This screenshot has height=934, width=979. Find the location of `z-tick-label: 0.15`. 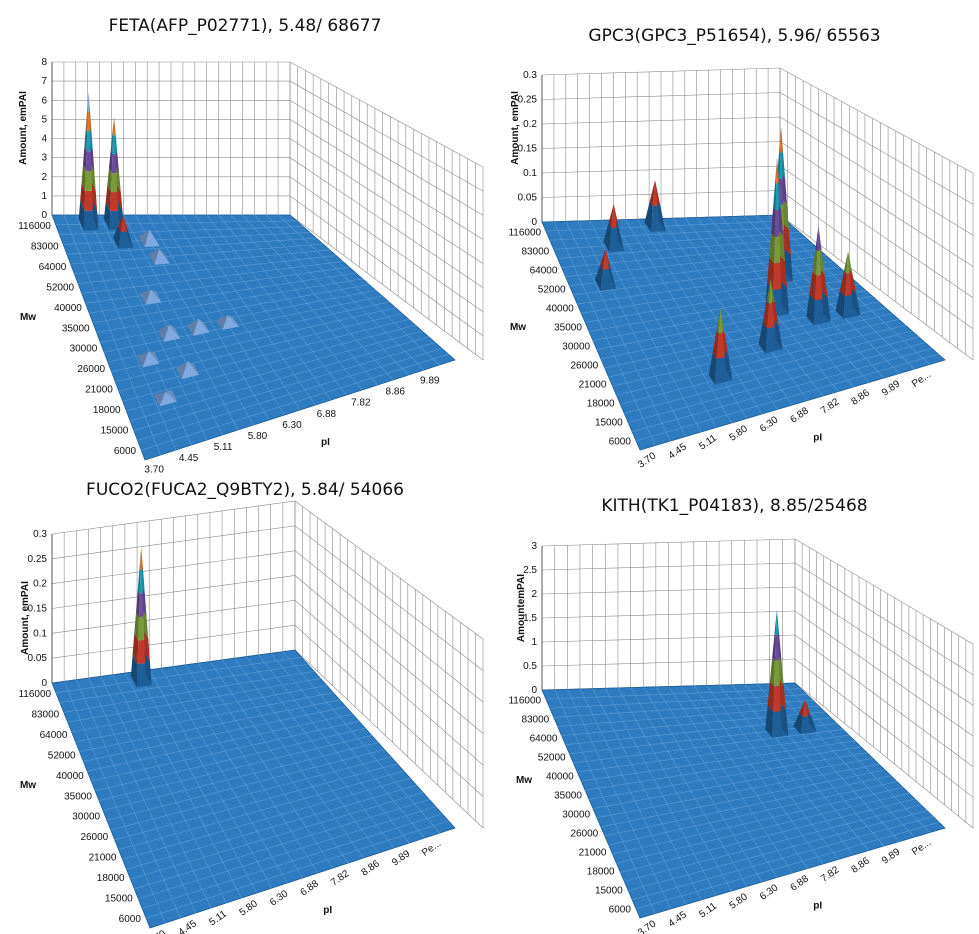

z-tick-label: 0.15 is located at coordinates (528, 149).